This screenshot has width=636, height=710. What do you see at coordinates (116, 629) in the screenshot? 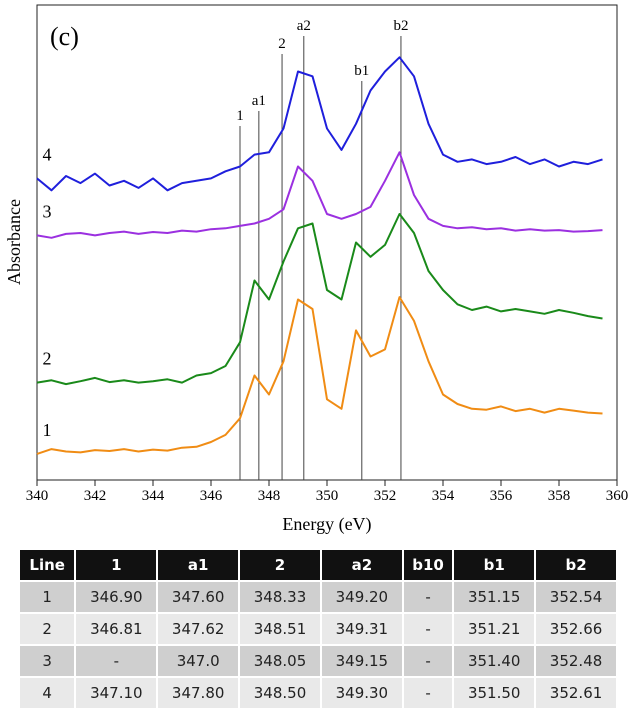
I see `table-cell: 346.81` at bounding box center [116, 629].